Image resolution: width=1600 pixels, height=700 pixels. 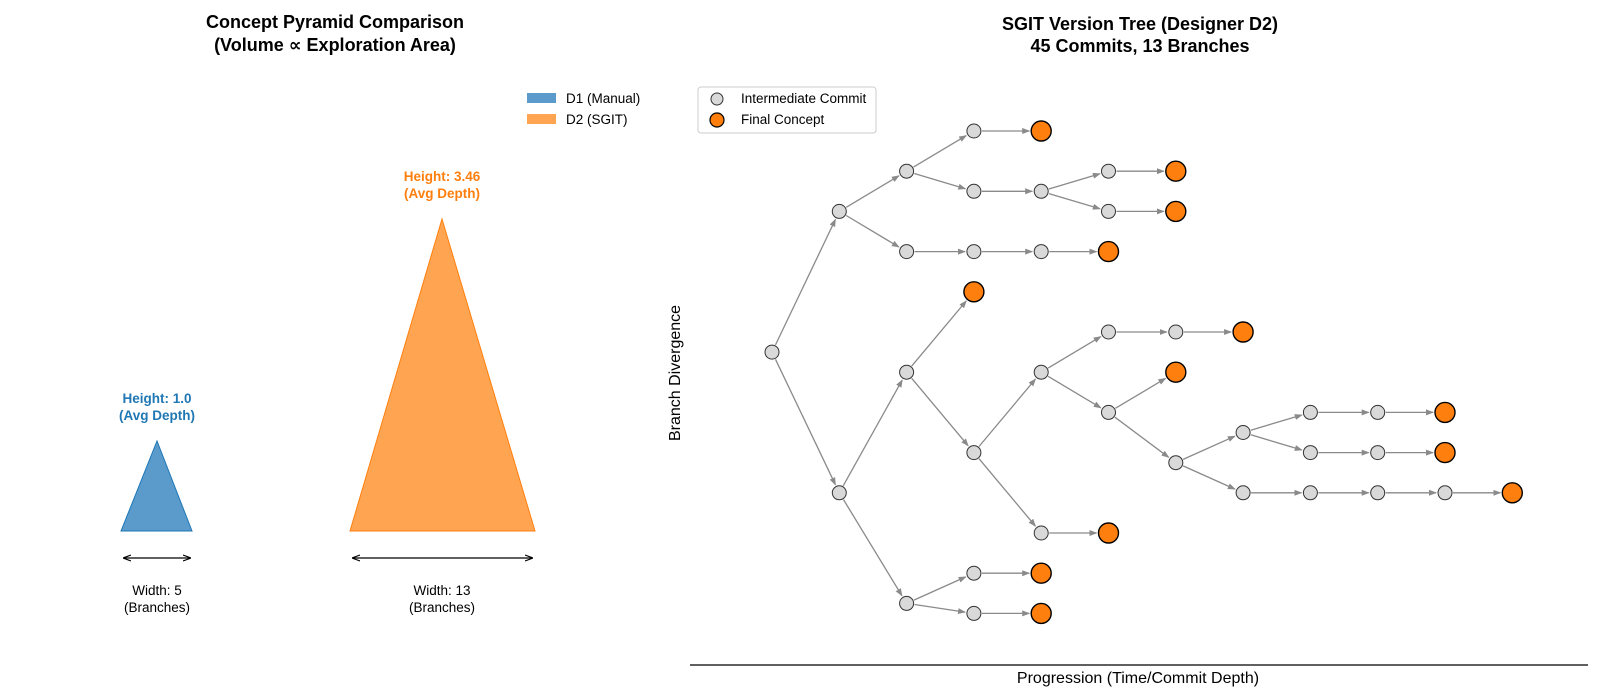 What do you see at coordinates (597, 119) in the screenshot?
I see `legend-label-d2: D2 (SGIT)` at bounding box center [597, 119].